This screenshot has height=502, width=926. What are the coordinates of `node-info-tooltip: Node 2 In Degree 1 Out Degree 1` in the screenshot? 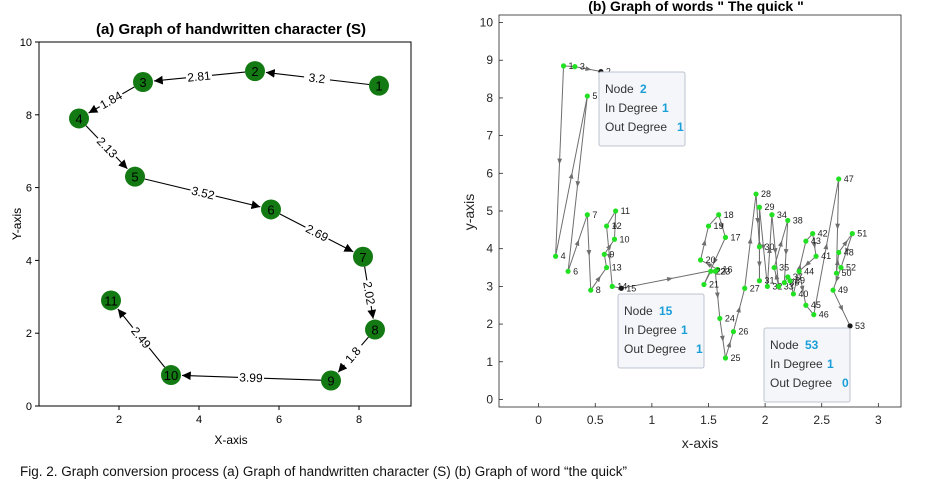 It's located at (642, 109).